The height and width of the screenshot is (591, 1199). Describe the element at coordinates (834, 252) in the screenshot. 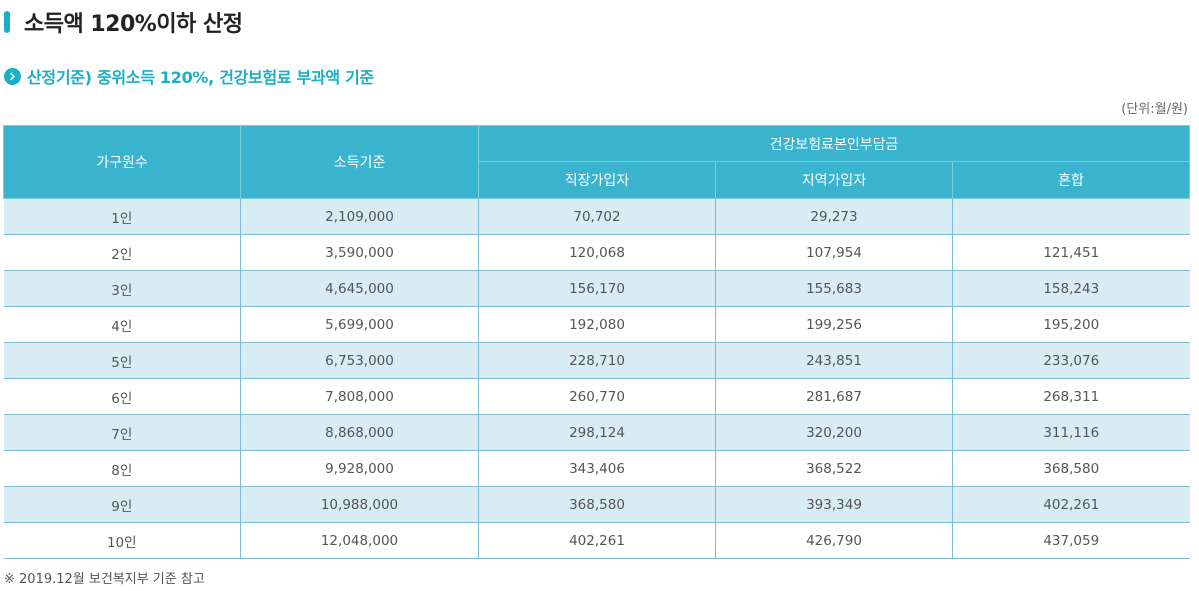

I see `cell-regional: 107,954` at that location.